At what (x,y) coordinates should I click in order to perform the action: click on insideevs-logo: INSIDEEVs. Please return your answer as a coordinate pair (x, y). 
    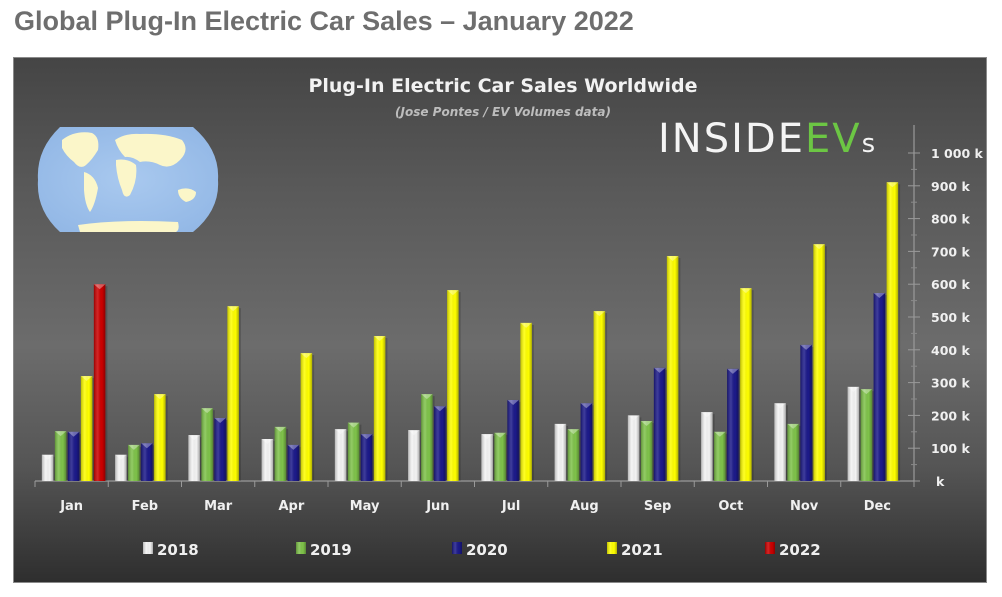
    Looking at the image, I should click on (767, 139).